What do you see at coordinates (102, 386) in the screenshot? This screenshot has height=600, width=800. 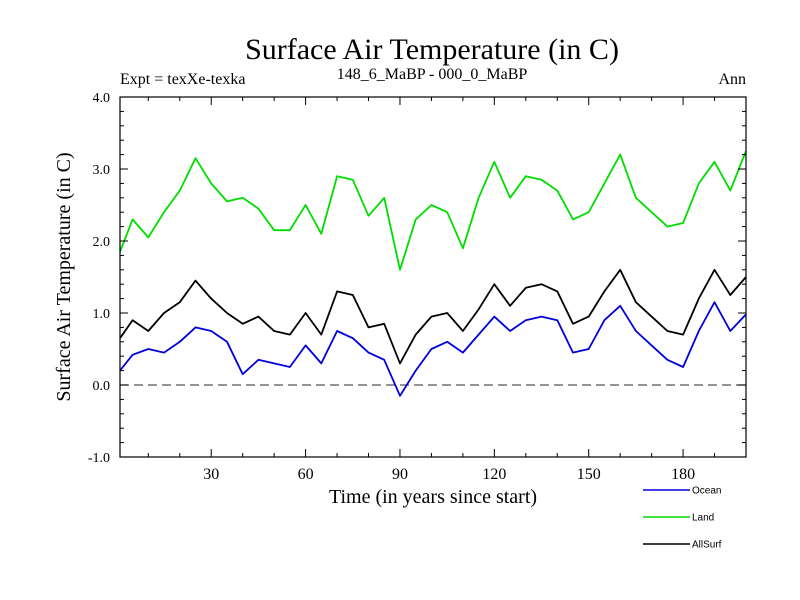 I see `y-tick-label: 0.0` at bounding box center [102, 386].